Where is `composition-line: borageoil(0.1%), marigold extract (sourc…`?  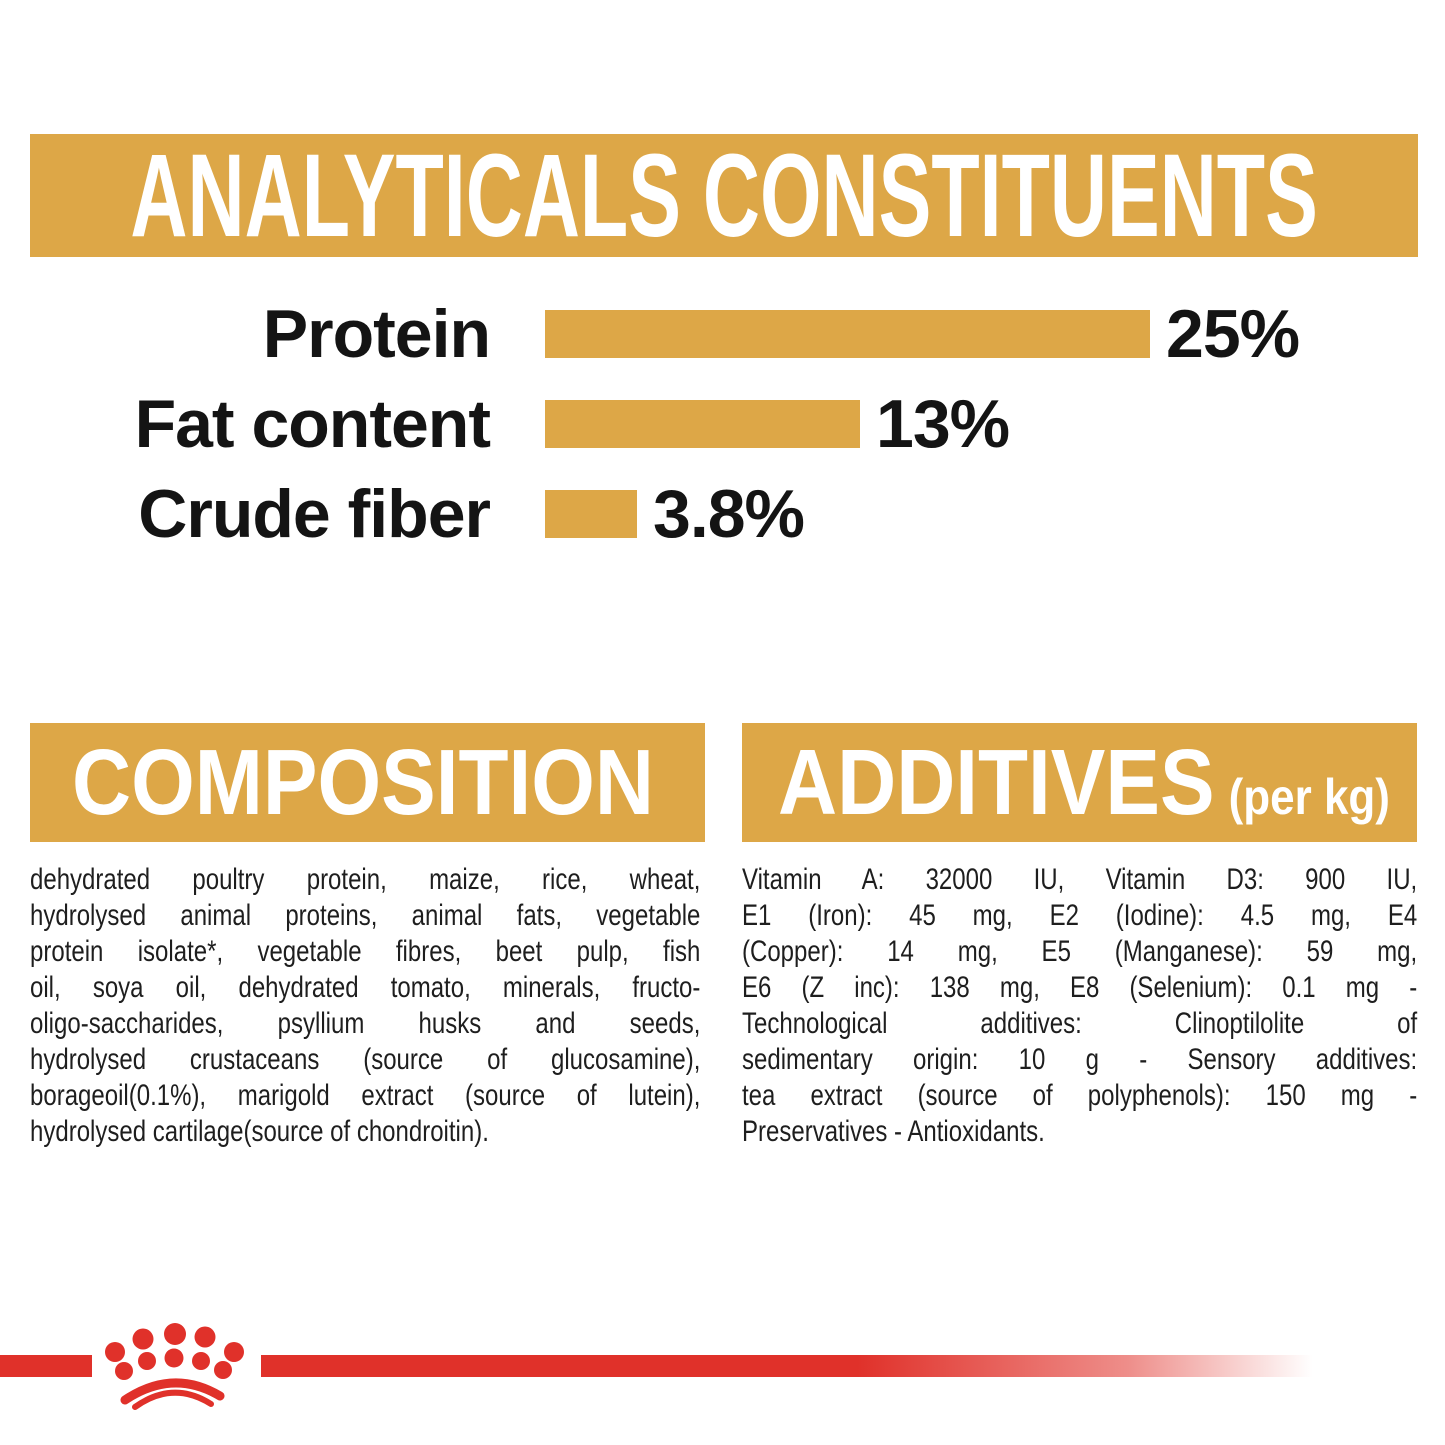
composition-line: borageoil(0.1%), marigold extract (sourc… is located at coordinates (365, 1095).